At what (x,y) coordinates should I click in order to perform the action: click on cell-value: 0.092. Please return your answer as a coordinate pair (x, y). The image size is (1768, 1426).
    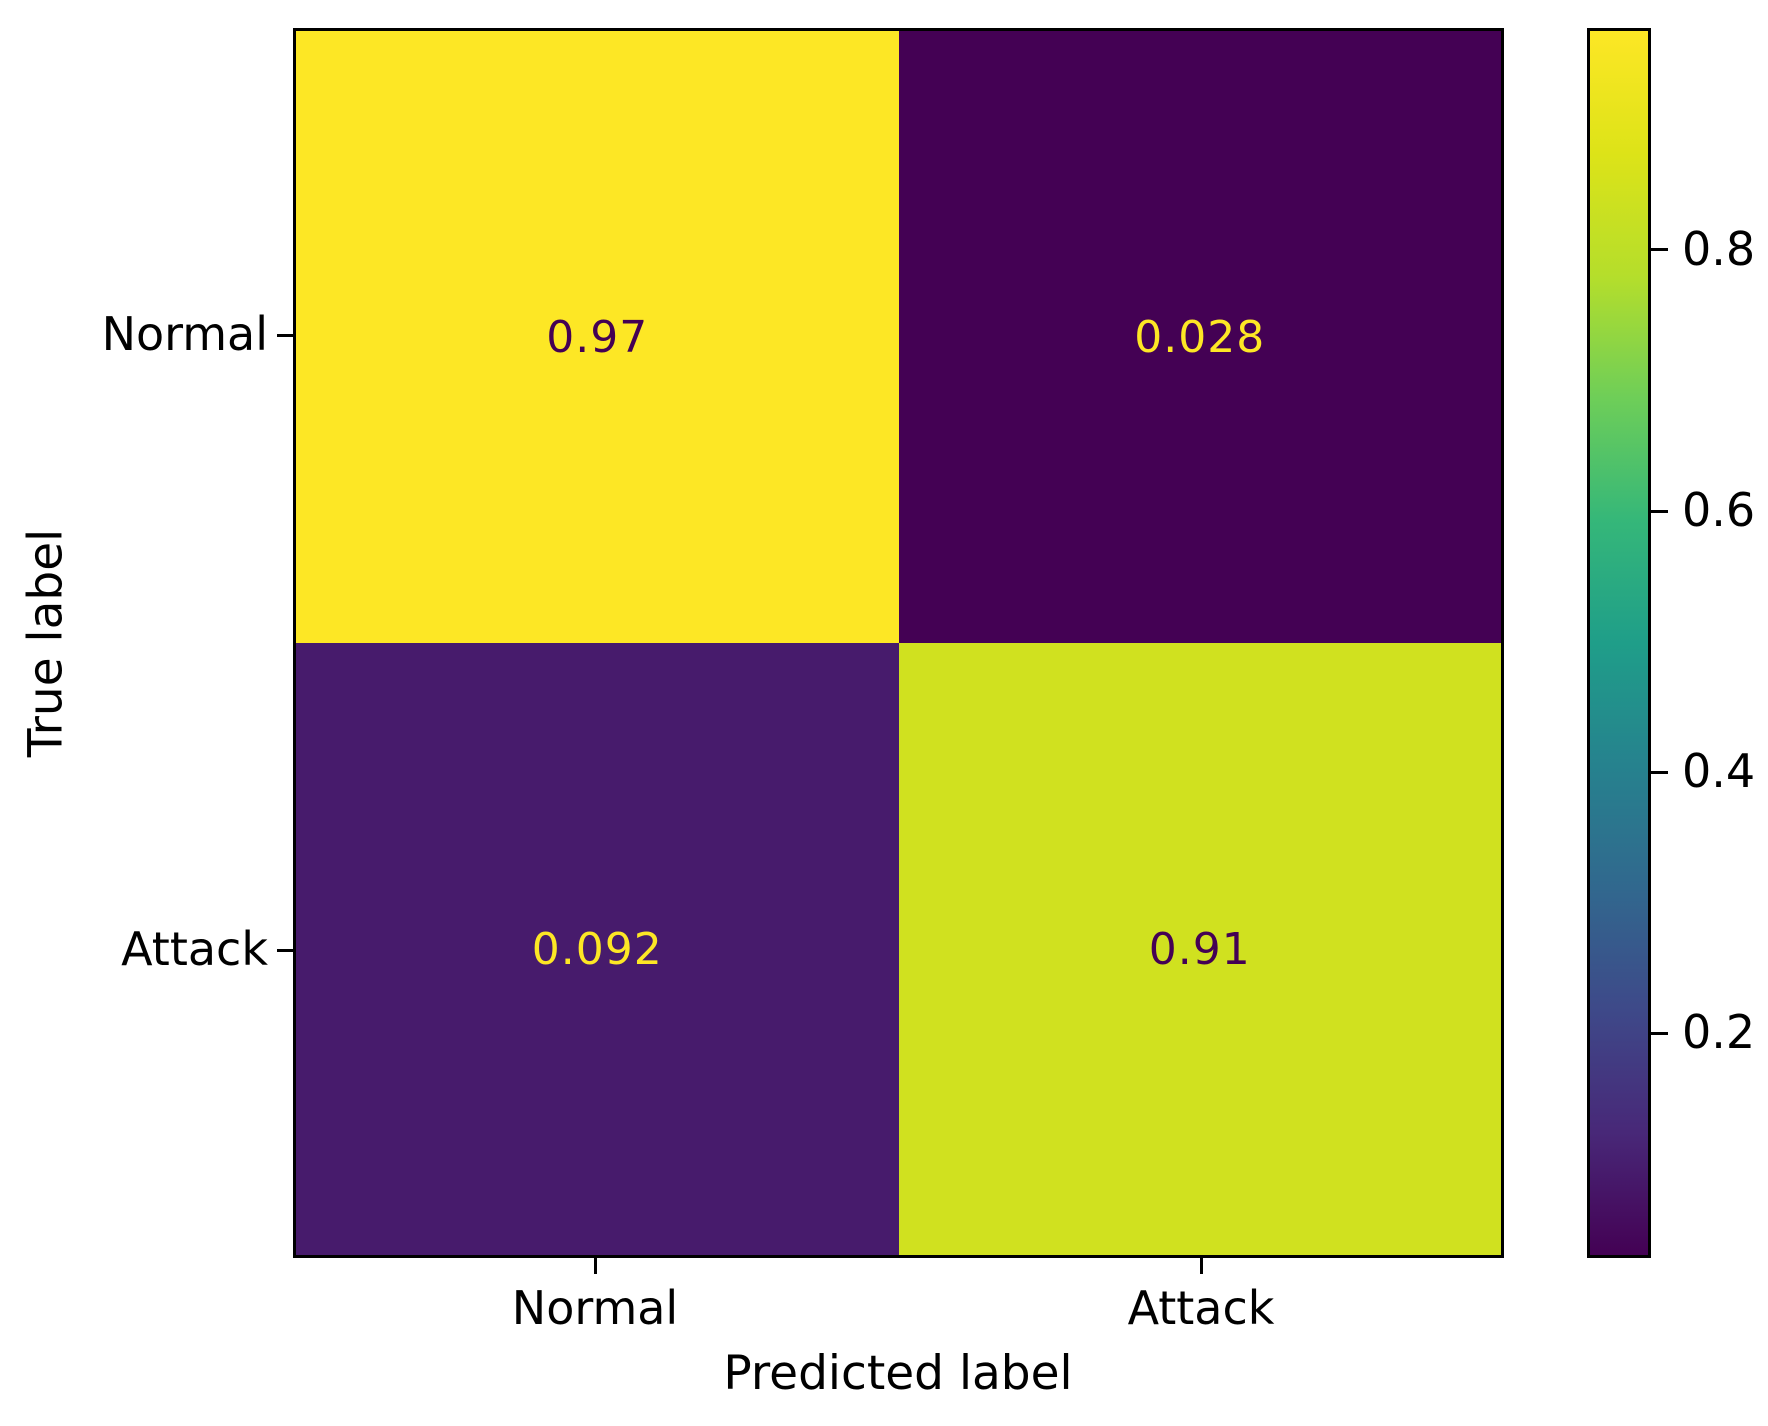
    Looking at the image, I should click on (597, 949).